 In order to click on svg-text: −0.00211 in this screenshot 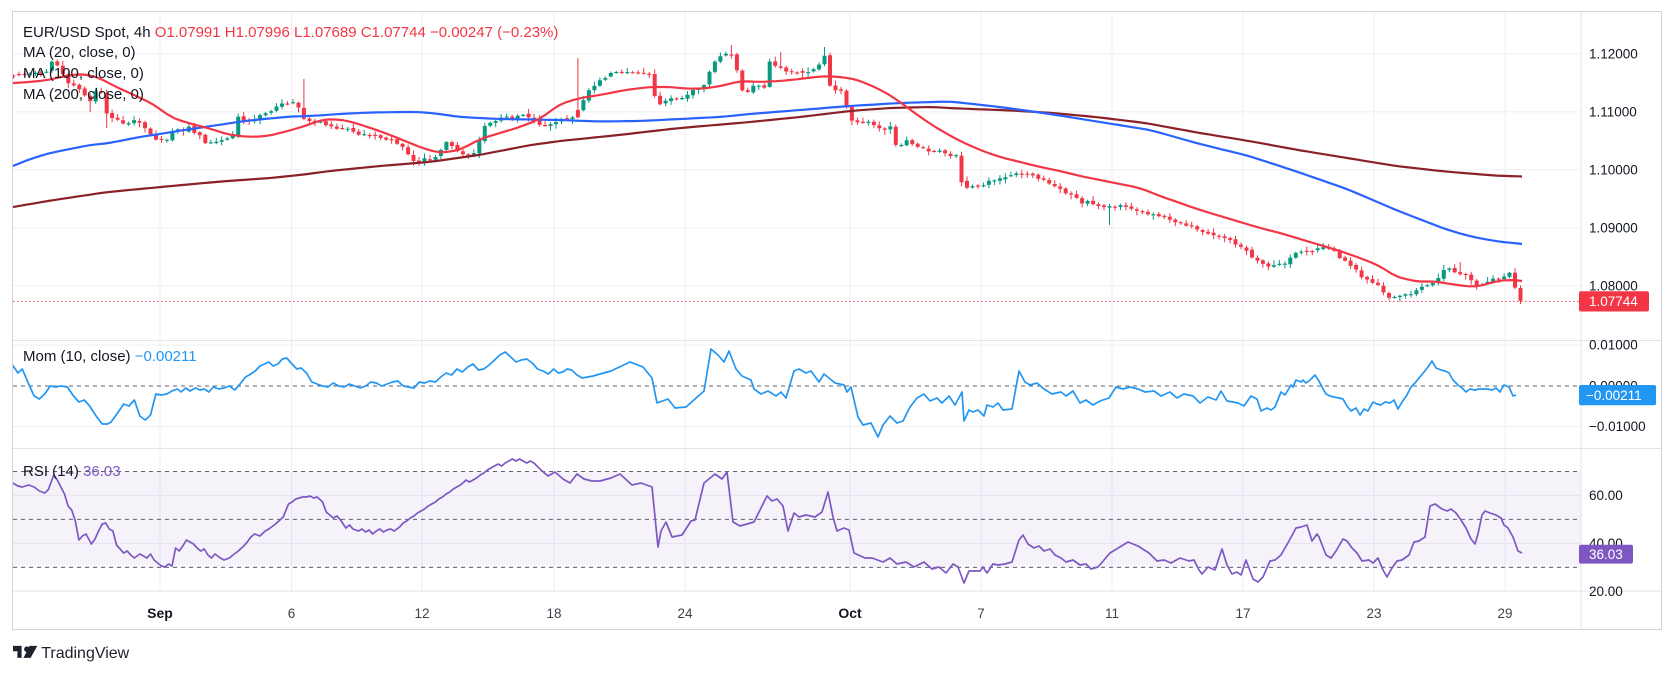, I will do `click(1614, 395)`.